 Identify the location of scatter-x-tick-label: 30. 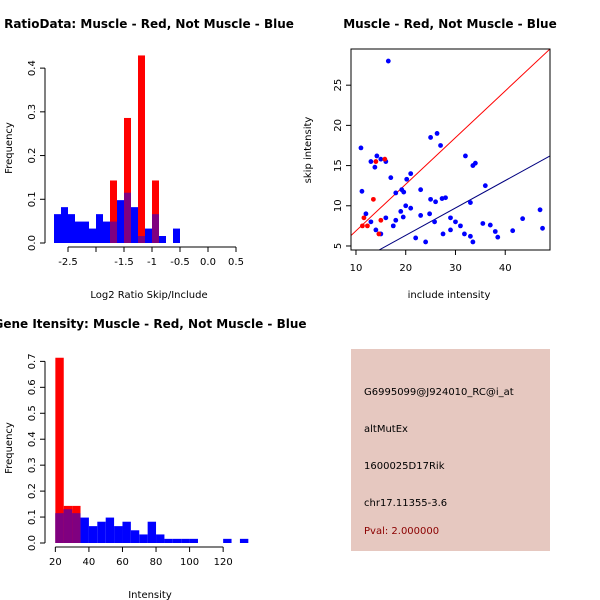
(455, 268).